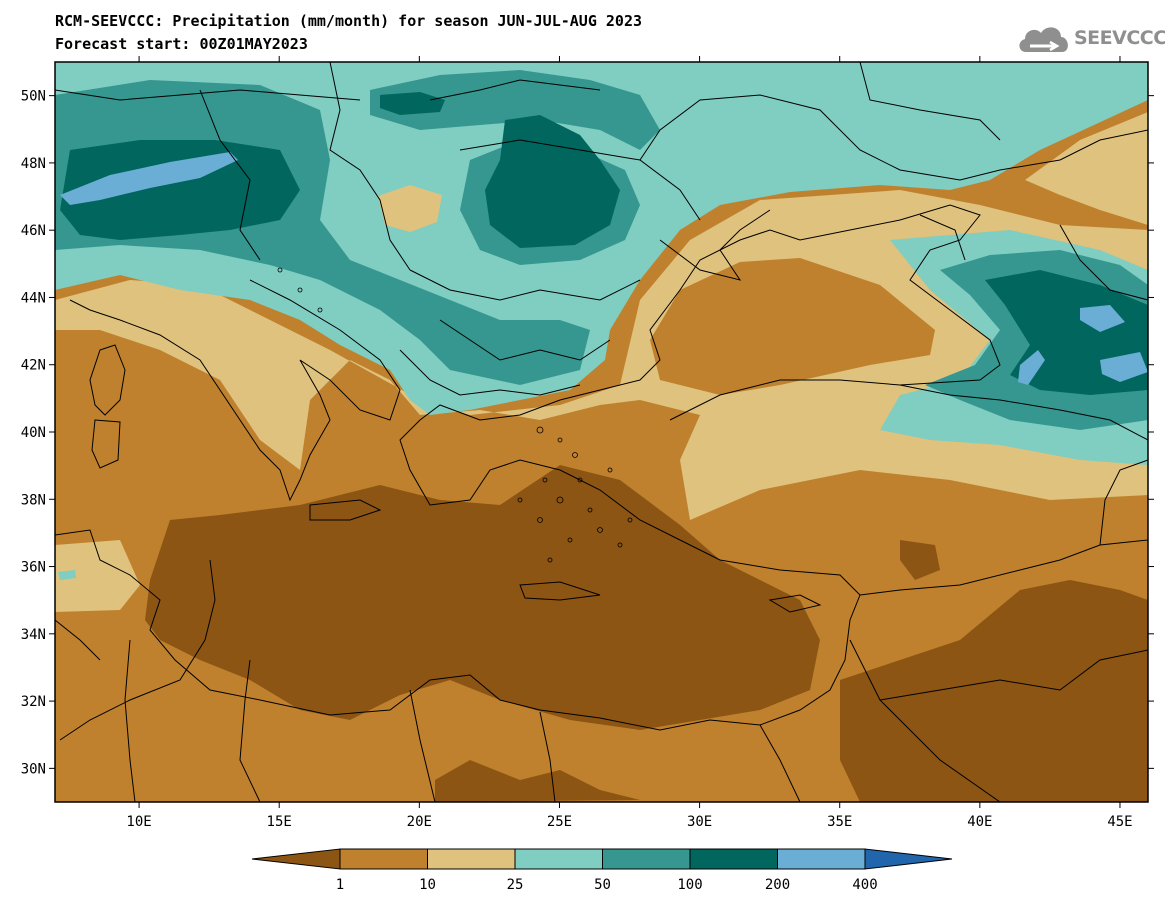 Image resolution: width=1165 pixels, height=907 pixels. What do you see at coordinates (419, 822) in the screenshot?
I see `lon-tick-label: 20E` at bounding box center [419, 822].